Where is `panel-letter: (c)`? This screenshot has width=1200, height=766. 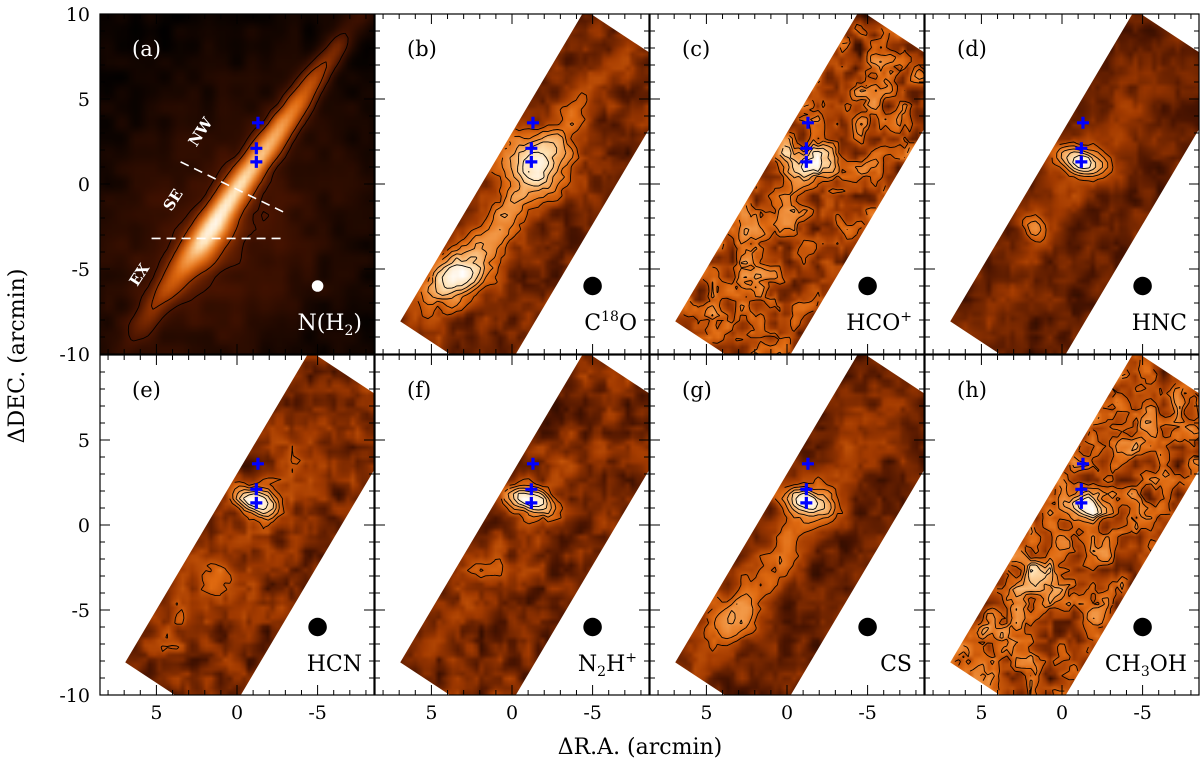 panel-letter: (c) is located at coordinates (696, 49).